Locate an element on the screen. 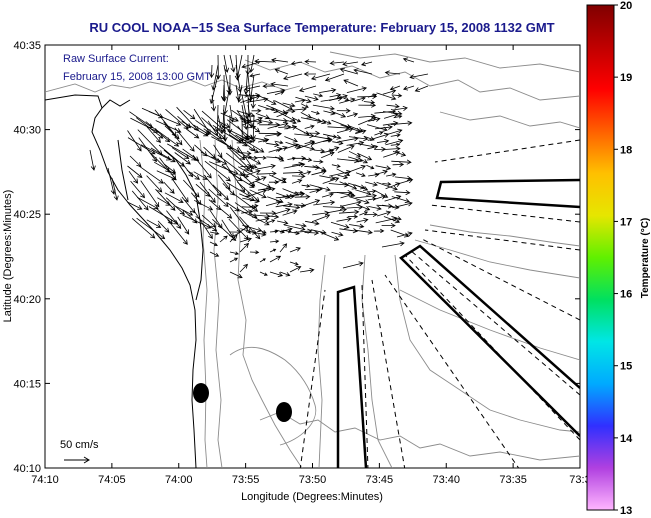 The height and width of the screenshot is (518, 651). y-tick-label: 40:30 is located at coordinates (27, 131).